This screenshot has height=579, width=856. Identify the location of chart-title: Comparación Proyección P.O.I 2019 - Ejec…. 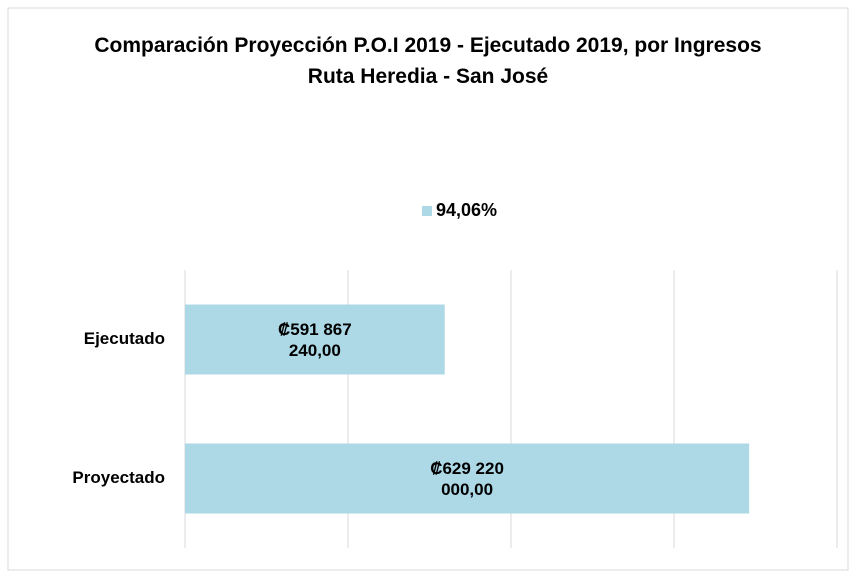
(428, 61).